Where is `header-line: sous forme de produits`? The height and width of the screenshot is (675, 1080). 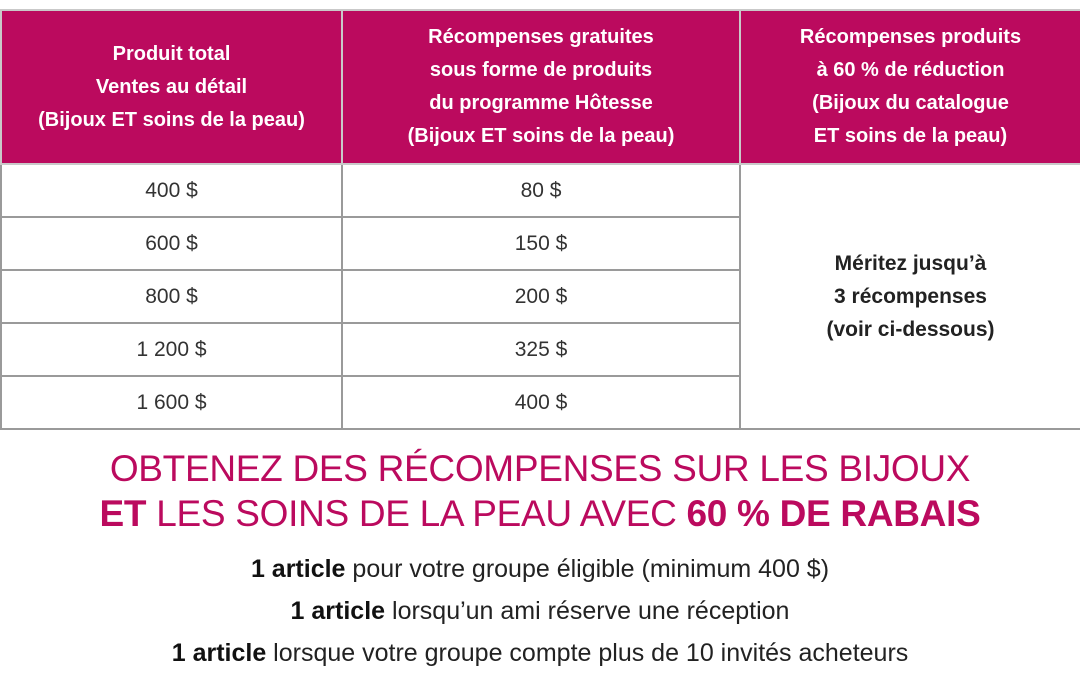
header-line: sous forme de produits is located at coordinates (541, 70).